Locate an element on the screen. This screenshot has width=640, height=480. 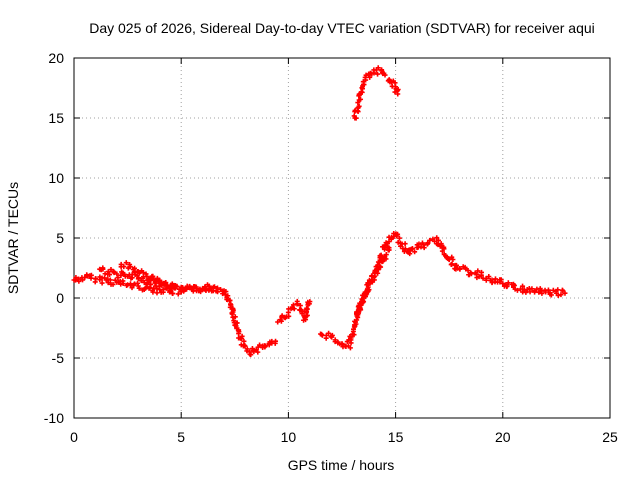
x-tick-label: 10 is located at coordinates (289, 437).